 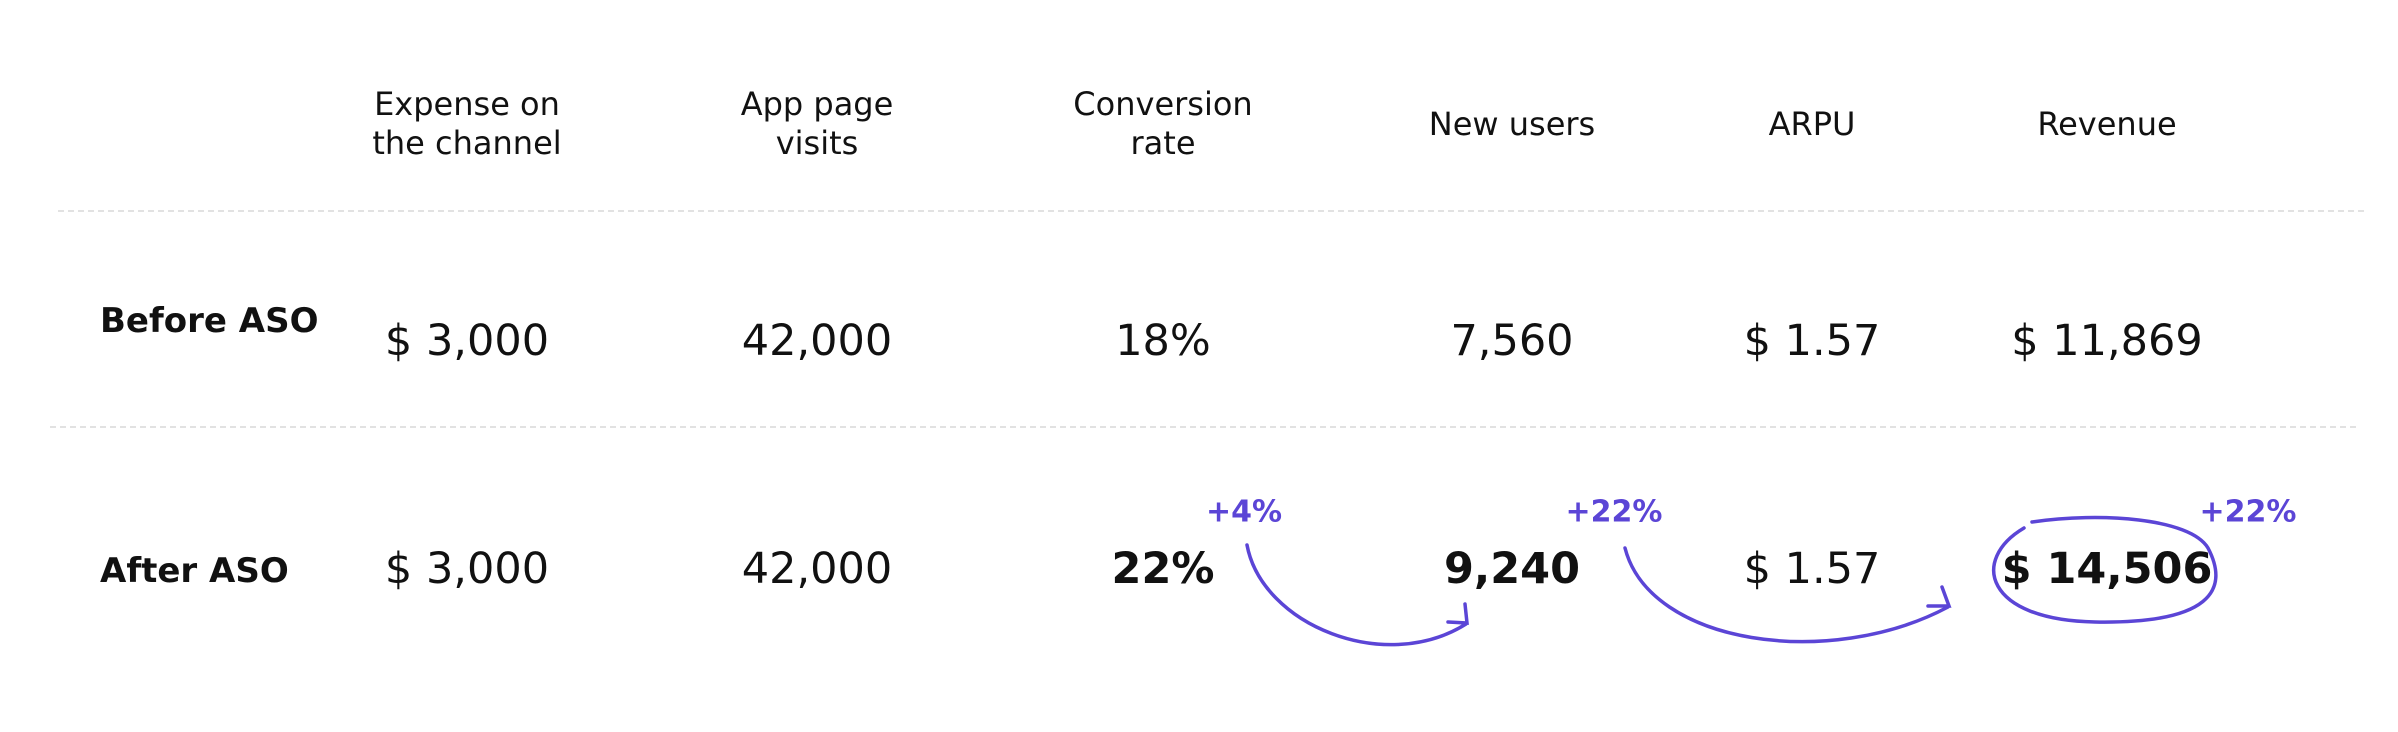 I want to click on cell: $ 14,506, so click(x=2107, y=569).